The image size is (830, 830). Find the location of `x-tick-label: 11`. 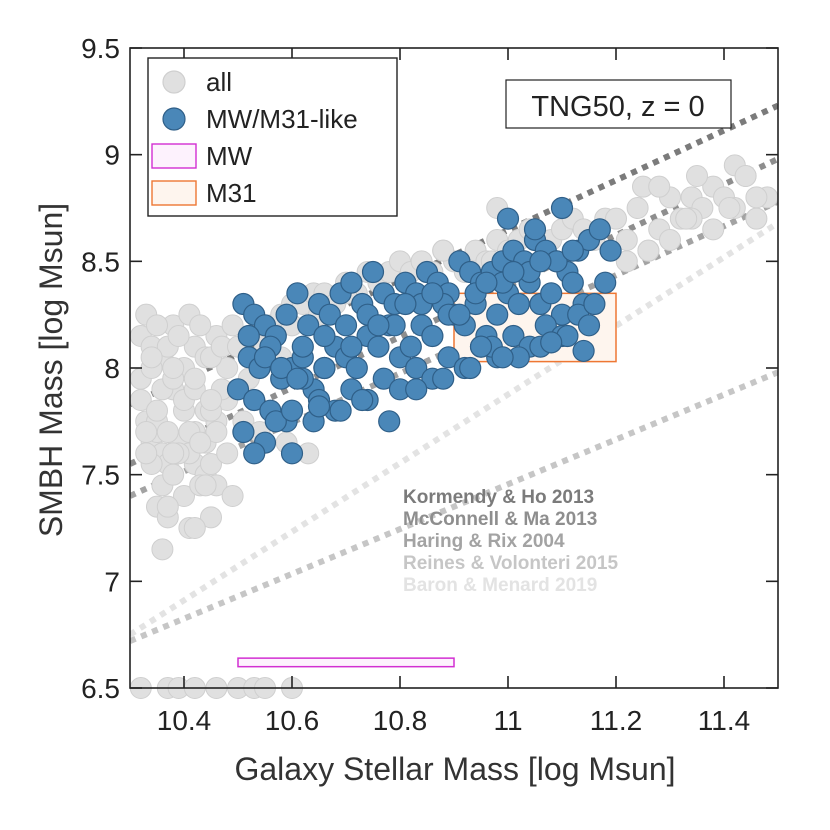

x-tick-label: 11 is located at coordinates (507, 720).